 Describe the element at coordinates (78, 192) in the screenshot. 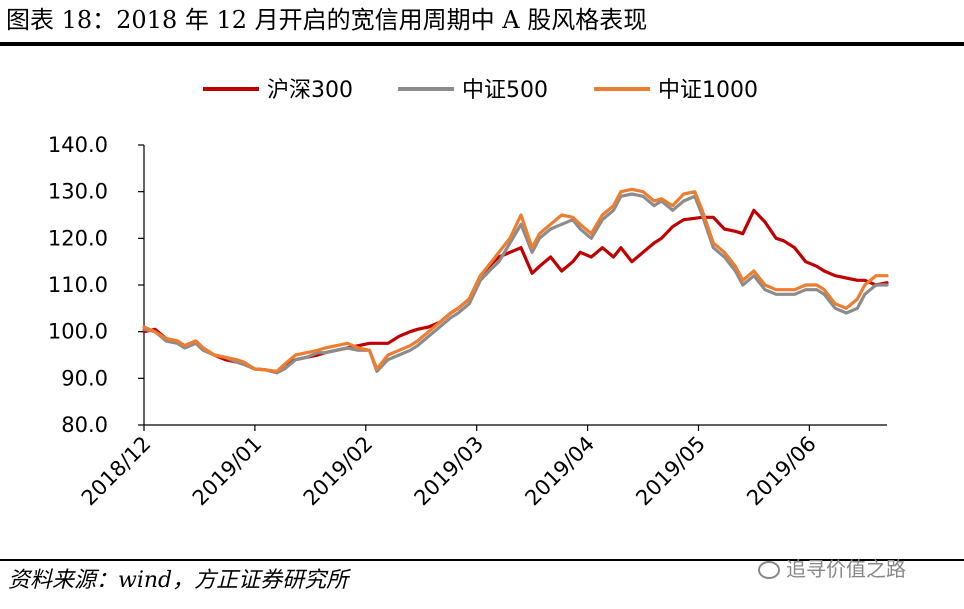

I see `y-tick-label: 130.0` at that location.